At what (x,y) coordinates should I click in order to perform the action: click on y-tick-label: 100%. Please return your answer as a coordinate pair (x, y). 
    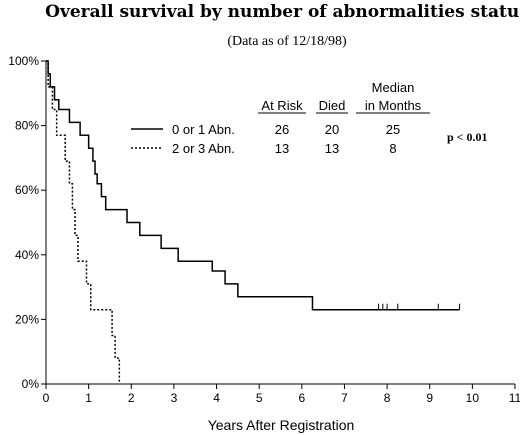
    Looking at the image, I should click on (23, 61).